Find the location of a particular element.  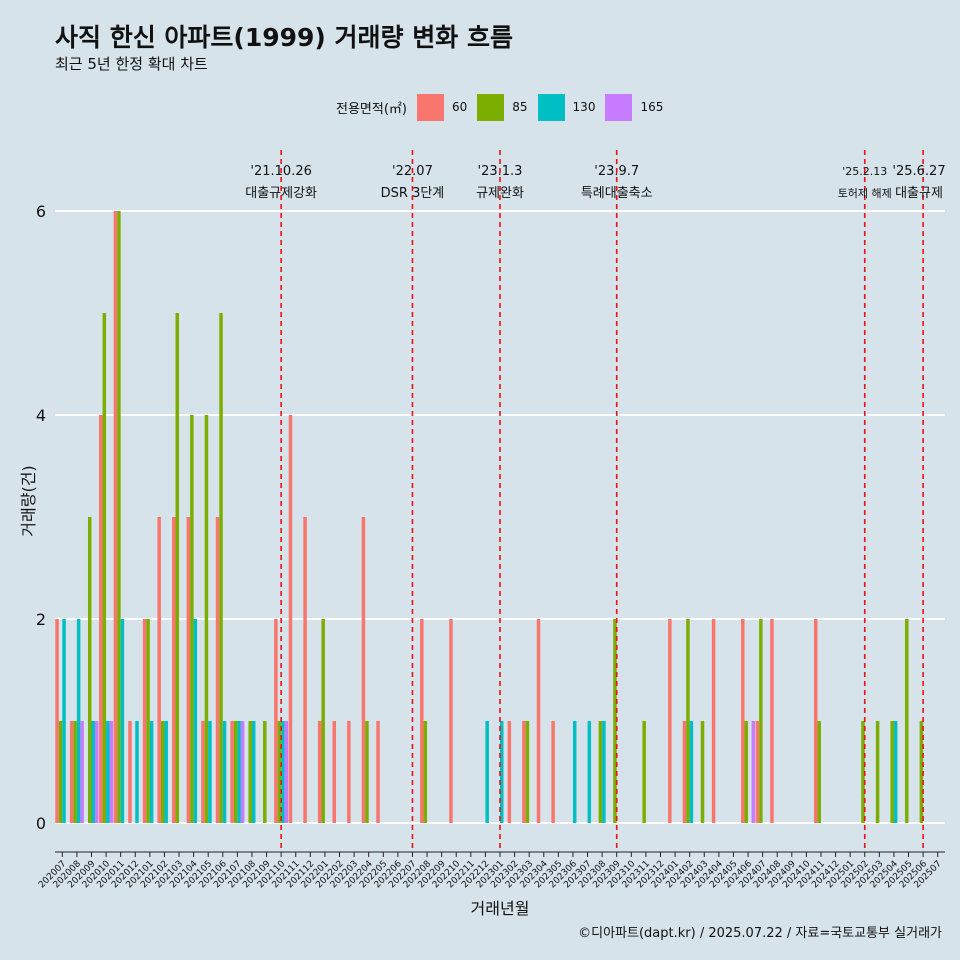

legend: 전용면적(㎡) 60 85 130 165 is located at coordinates (504, 107).